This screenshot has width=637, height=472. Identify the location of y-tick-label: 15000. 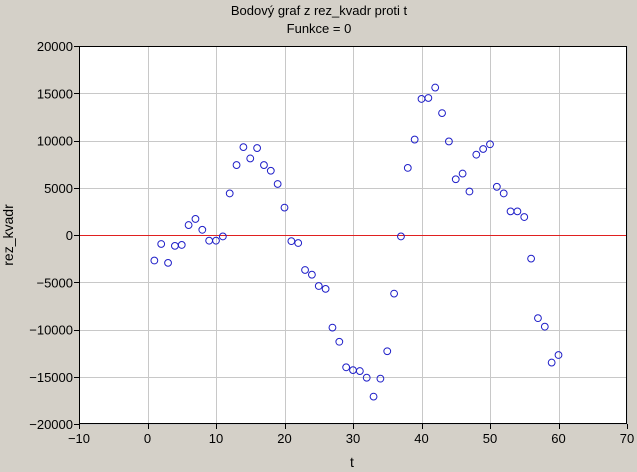
(55, 93).